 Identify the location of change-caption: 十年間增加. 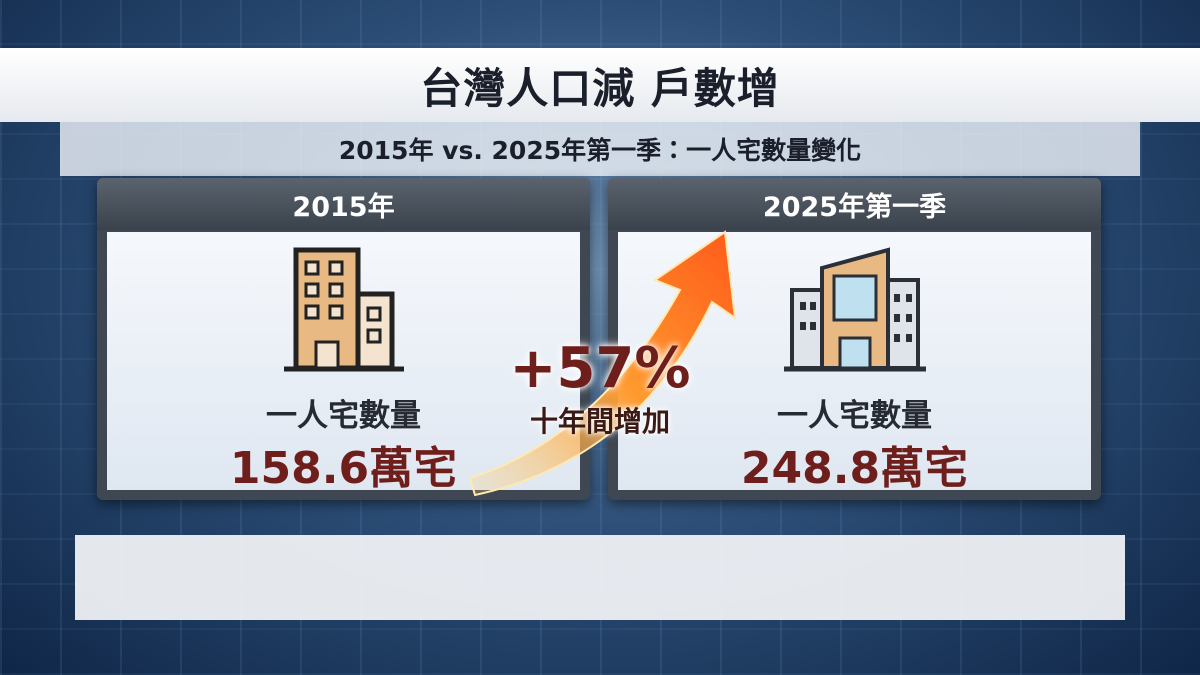
(599, 421).